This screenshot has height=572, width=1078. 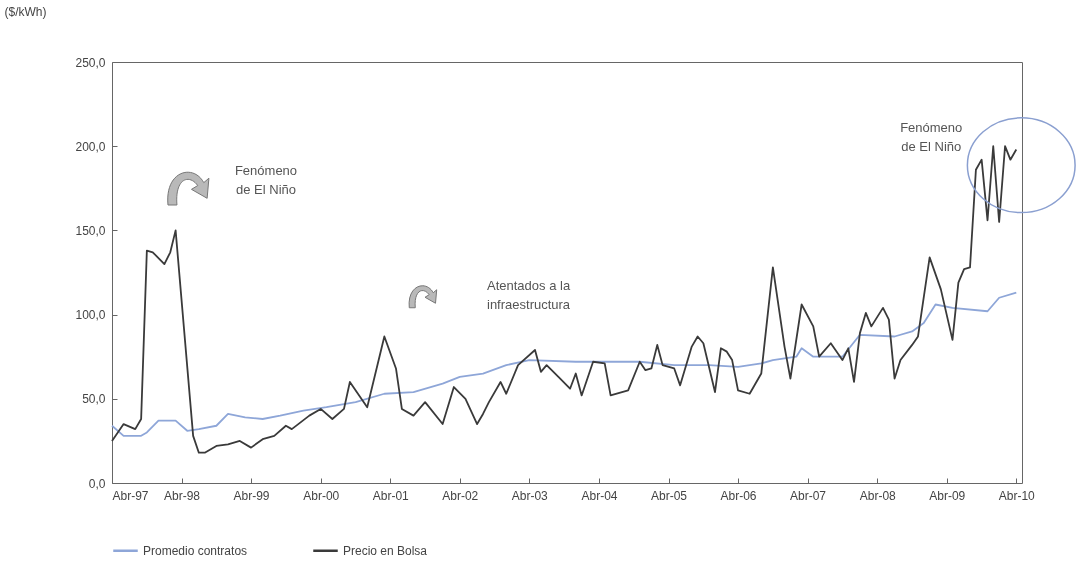 I want to click on x-tick-label: Abr-04, so click(x=599, y=495).